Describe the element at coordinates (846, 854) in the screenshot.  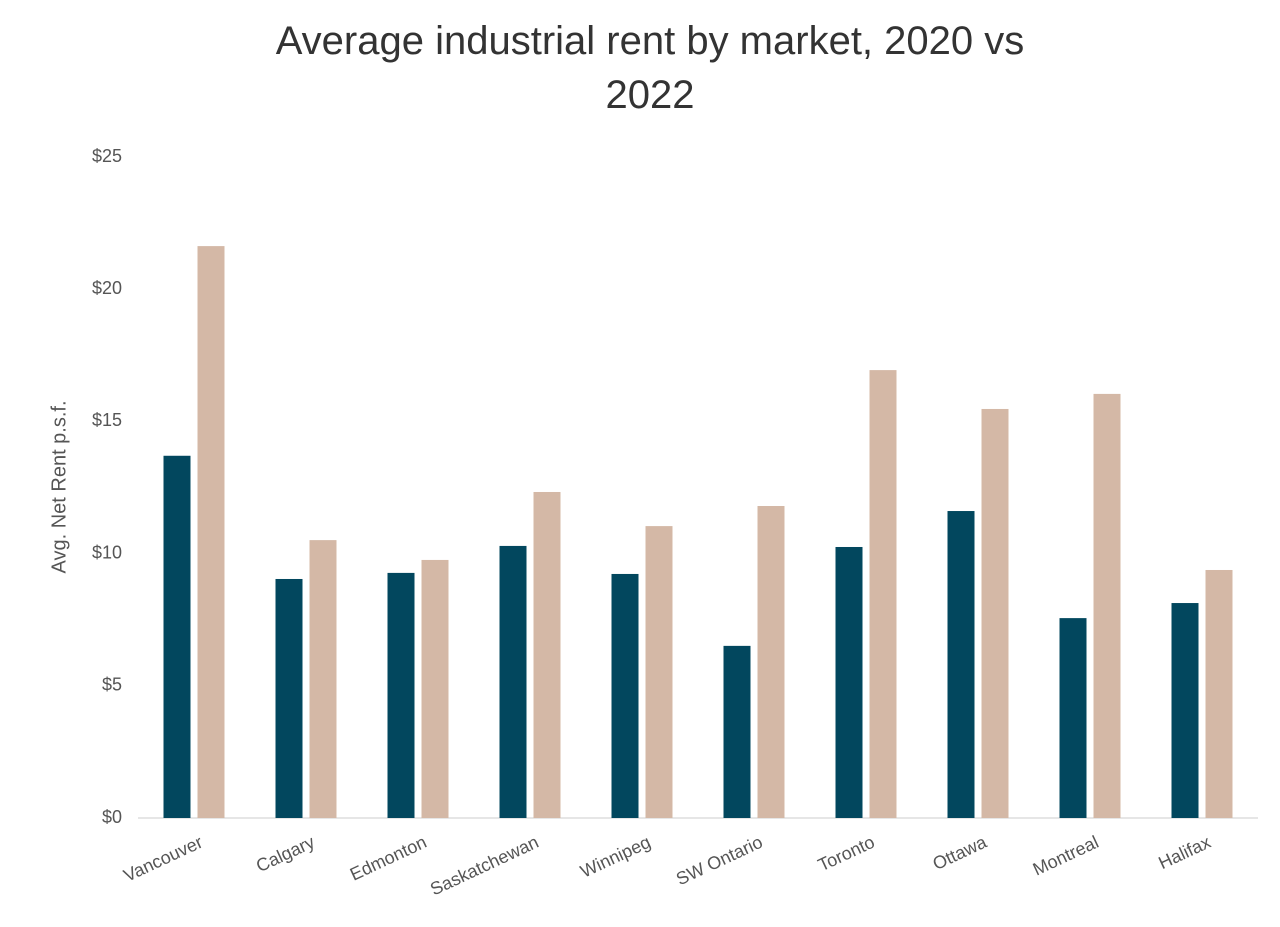
I see `x-tick-label: Toronto` at that location.